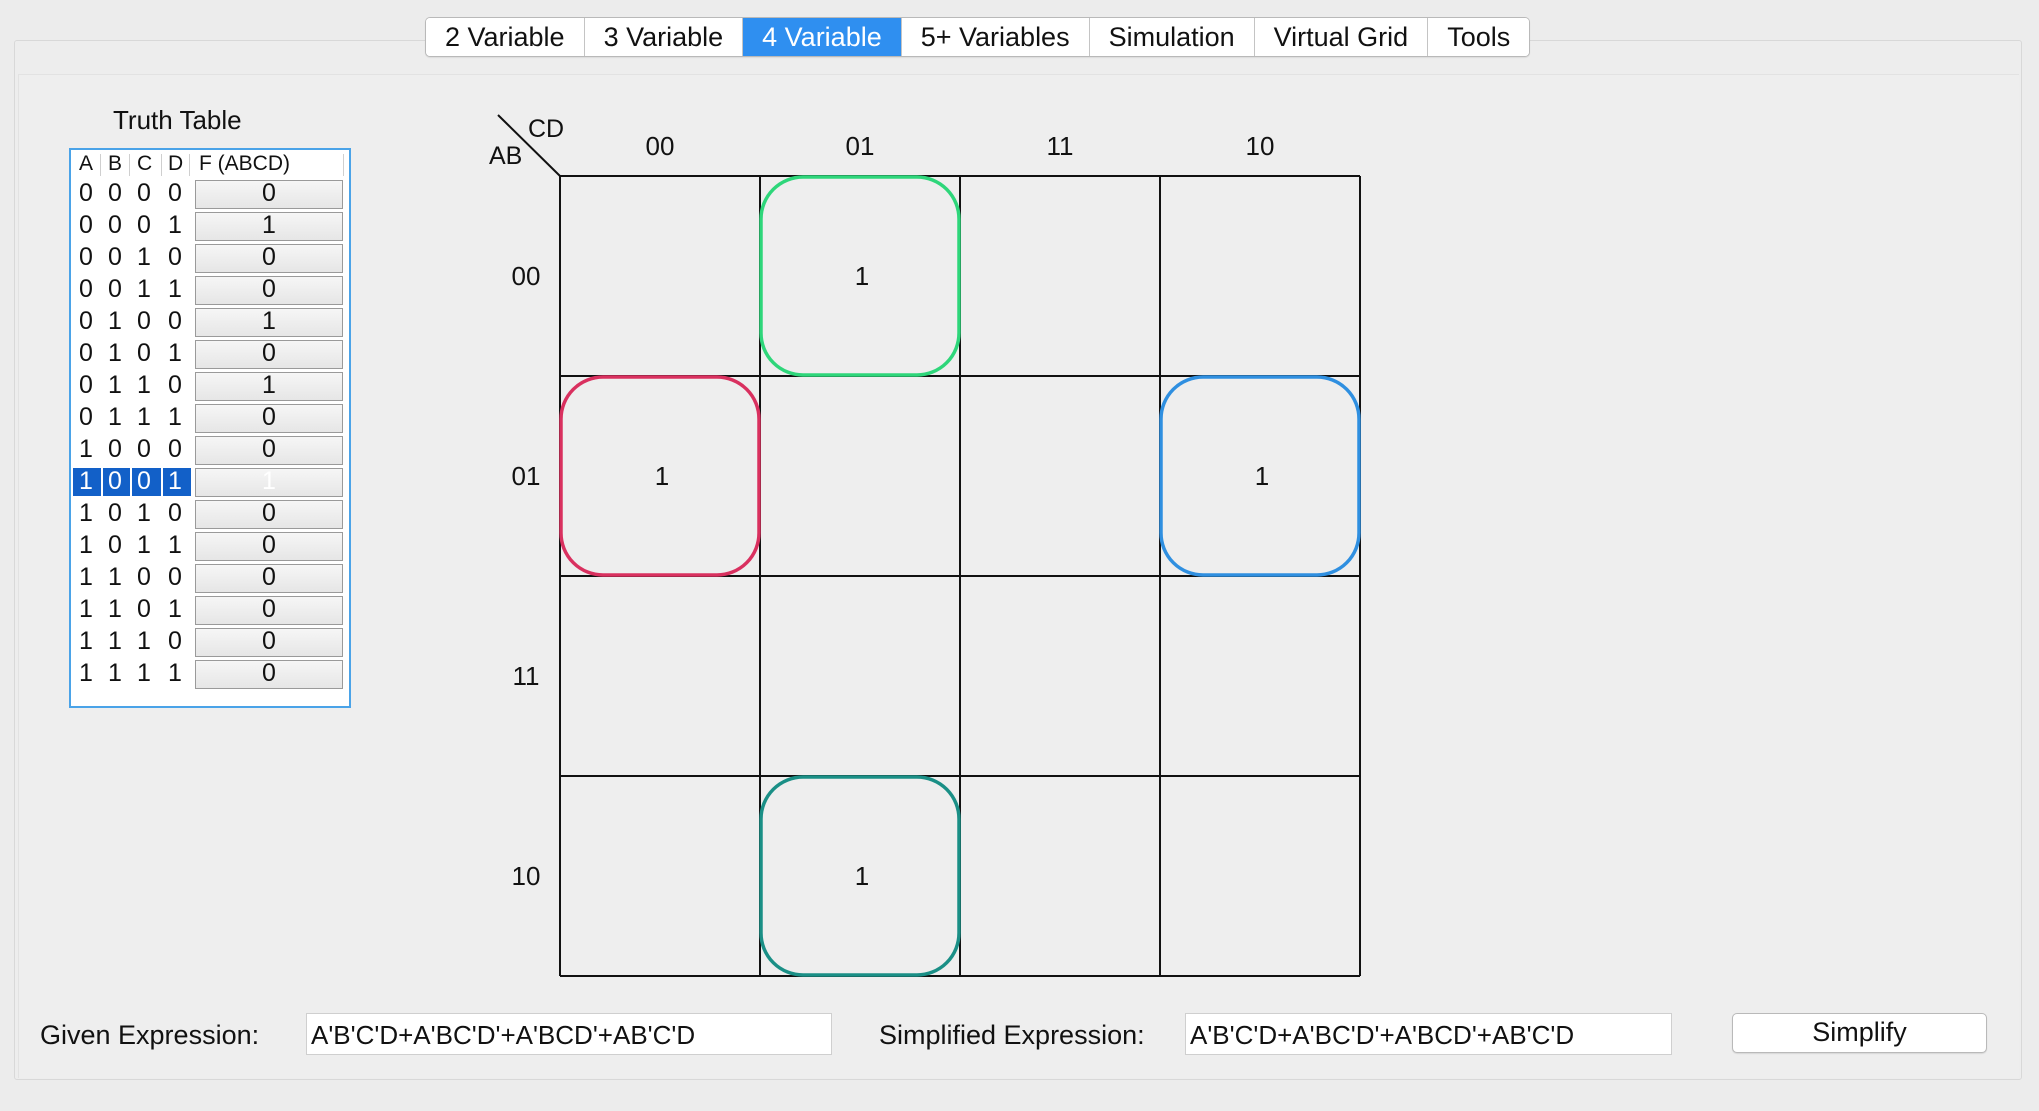 This screenshot has height=1111, width=2039. I want to click on kmap-col-label: 10, so click(1260, 146).